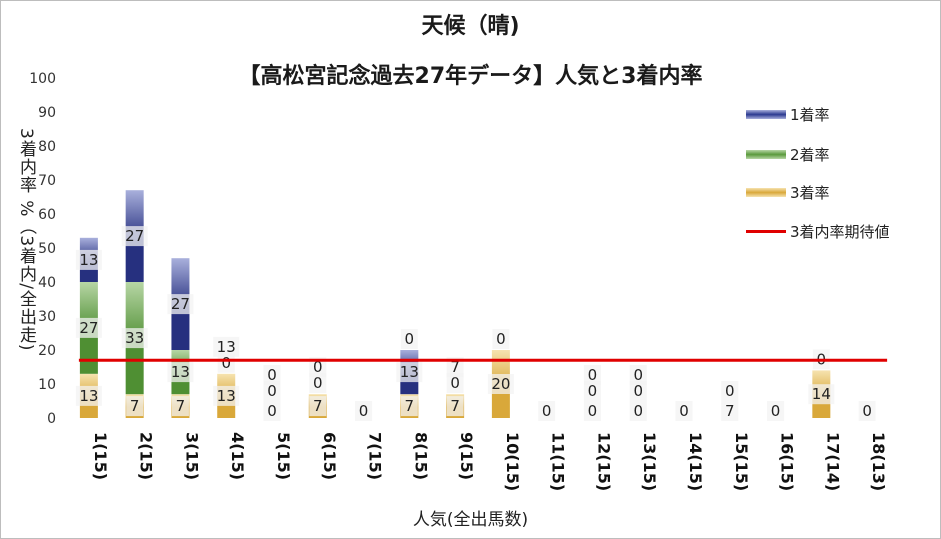 The width and height of the screenshot is (941, 539). I want to click on x-tick-label: 2(15), so click(146, 456).